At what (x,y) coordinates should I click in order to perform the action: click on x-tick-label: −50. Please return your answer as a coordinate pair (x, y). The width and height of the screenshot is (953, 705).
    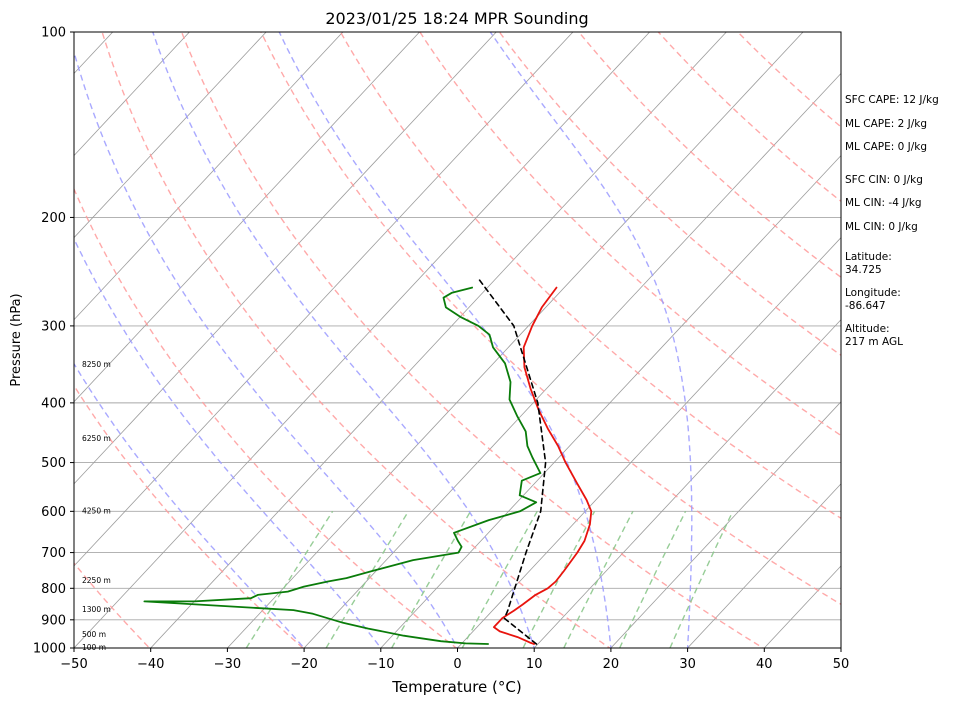
    Looking at the image, I should click on (73, 664).